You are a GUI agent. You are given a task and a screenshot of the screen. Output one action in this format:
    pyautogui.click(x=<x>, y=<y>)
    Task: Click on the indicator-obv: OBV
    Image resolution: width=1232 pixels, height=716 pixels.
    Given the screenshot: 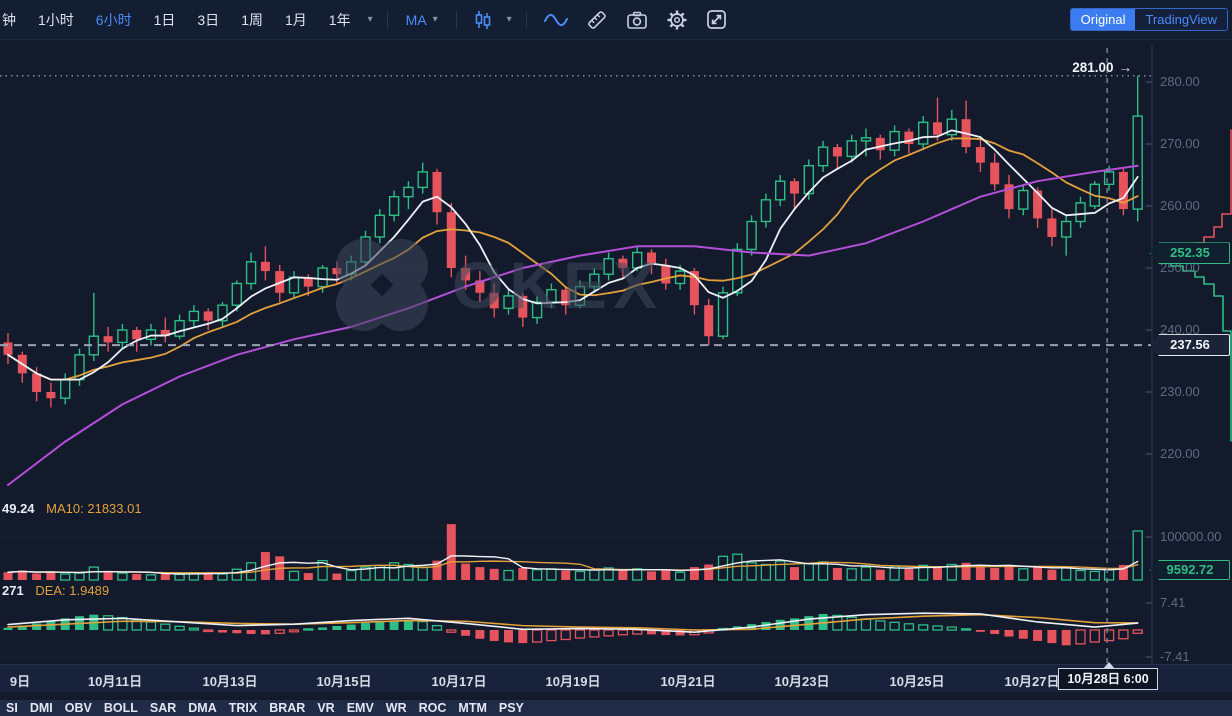 What is the action you would take?
    pyautogui.click(x=78, y=708)
    